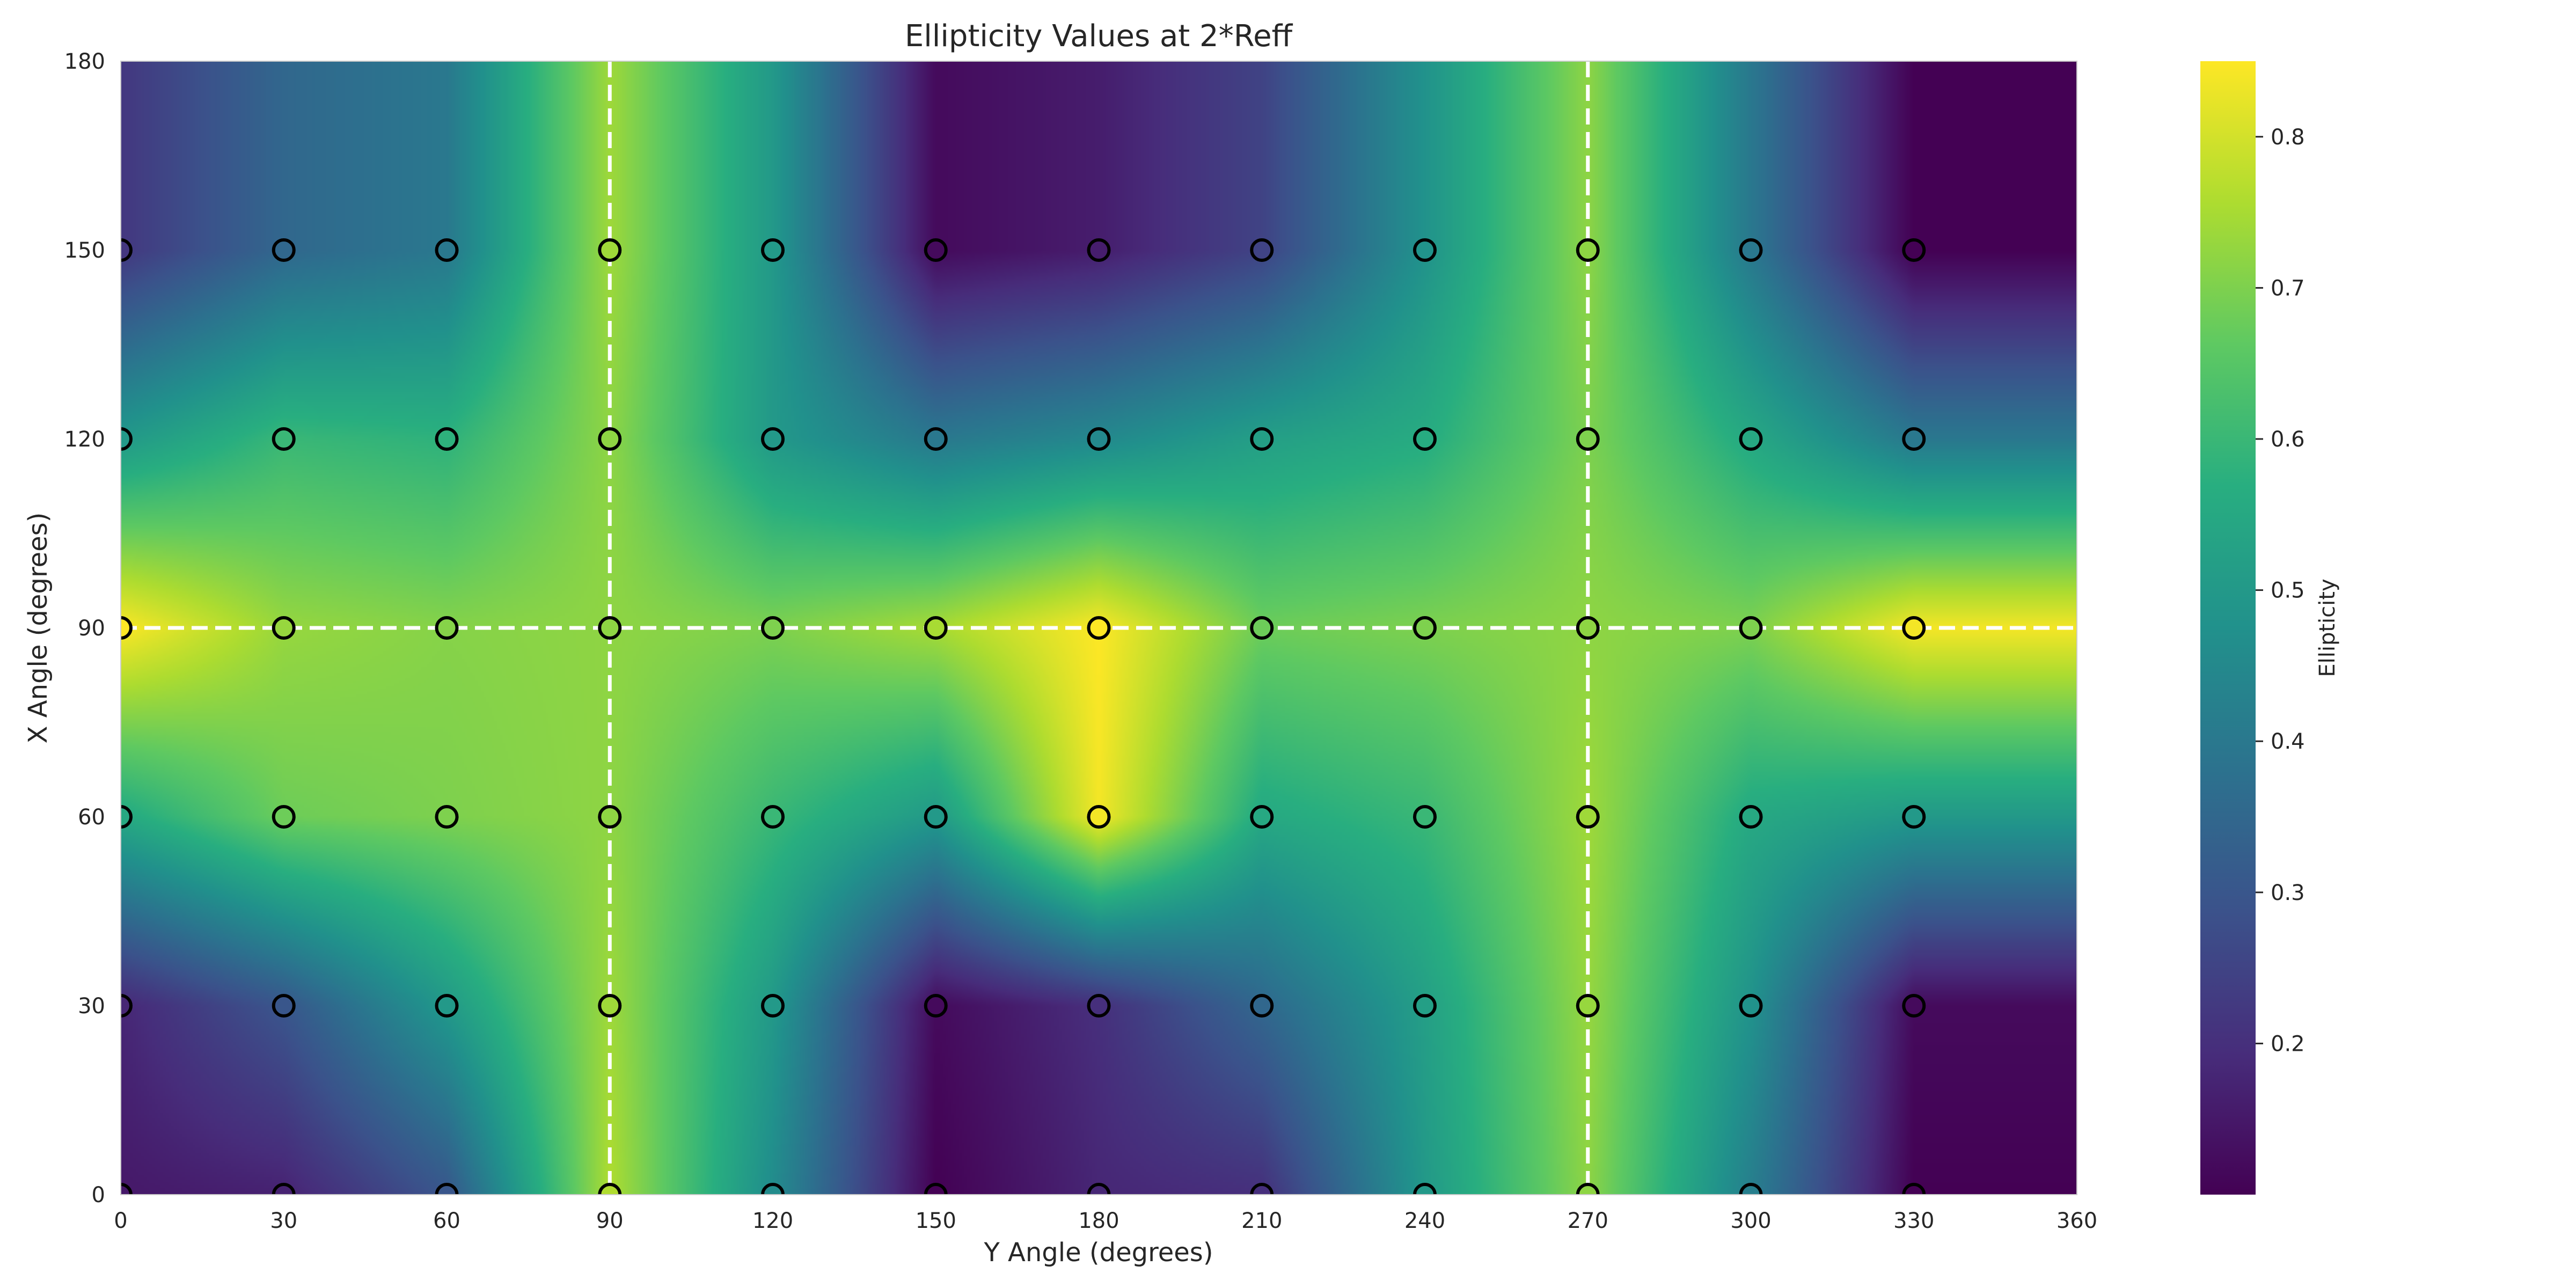  I want to click on x-axis-ticks: 0 30 60 90 120 150 180 210 240 270 300 330 360, so click(1105, 1221).